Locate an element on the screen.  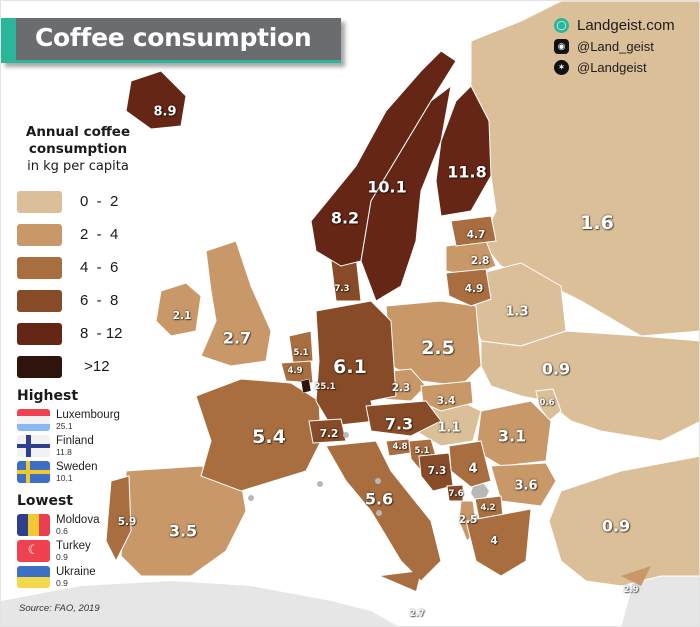
label-belgium: 4.9 is located at coordinates (295, 371).